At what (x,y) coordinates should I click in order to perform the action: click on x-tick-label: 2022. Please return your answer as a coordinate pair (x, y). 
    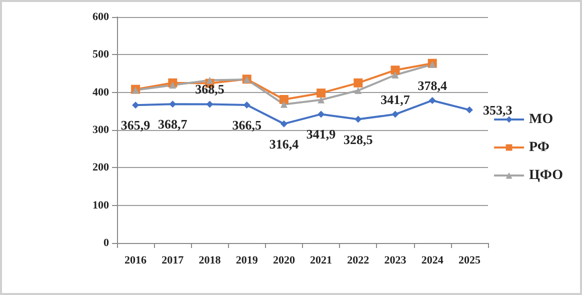
    Looking at the image, I should click on (358, 260).